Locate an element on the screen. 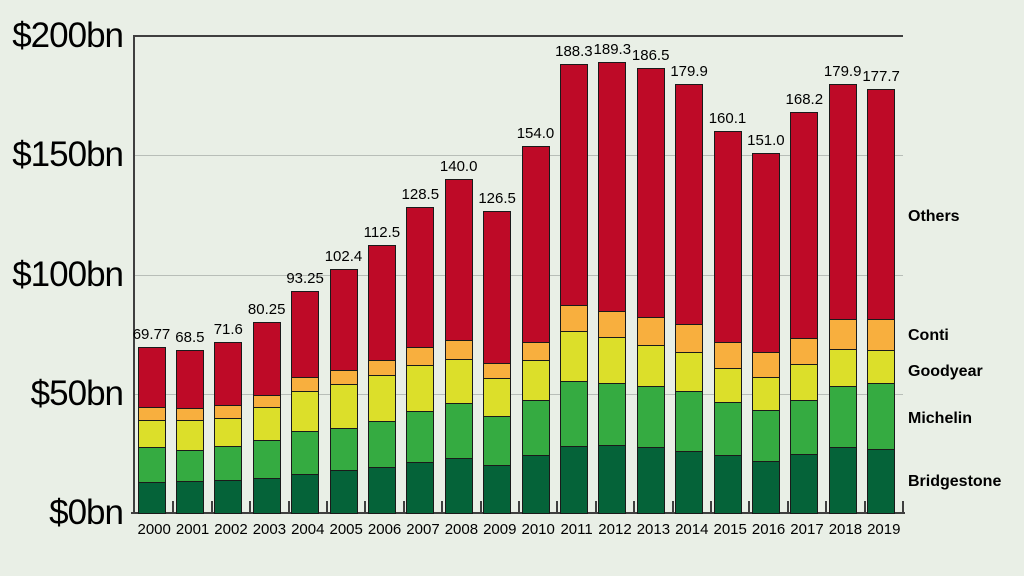 The height and width of the screenshot is (576, 1024). x-axis-label-2011: 2011 is located at coordinates (576, 529).